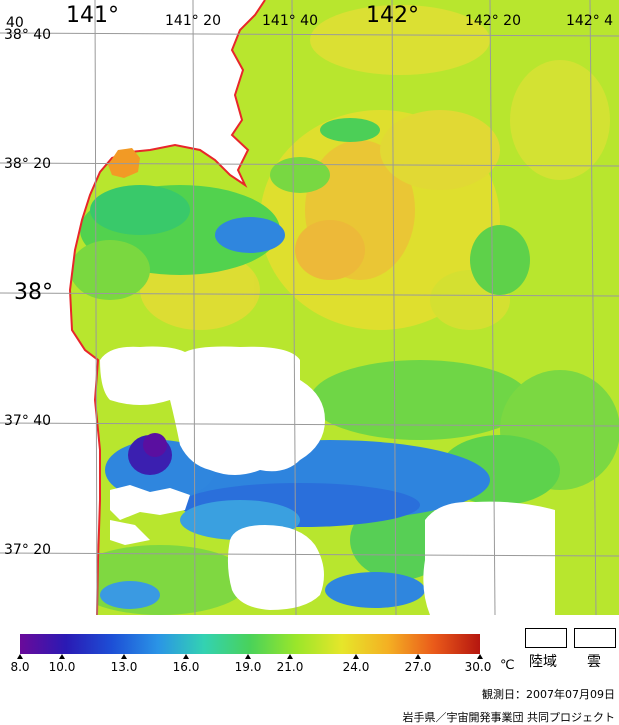  Describe the element at coordinates (250, 644) in the screenshot. I see `temperature-colorbar` at that location.